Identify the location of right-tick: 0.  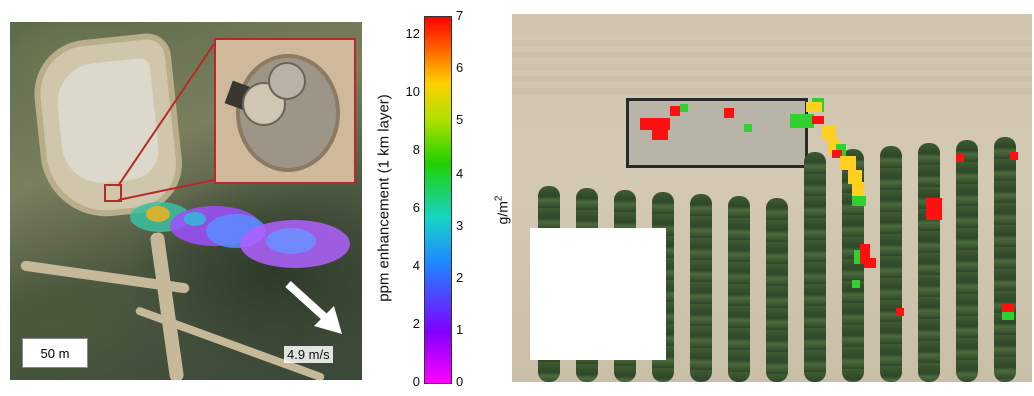
(460, 381).